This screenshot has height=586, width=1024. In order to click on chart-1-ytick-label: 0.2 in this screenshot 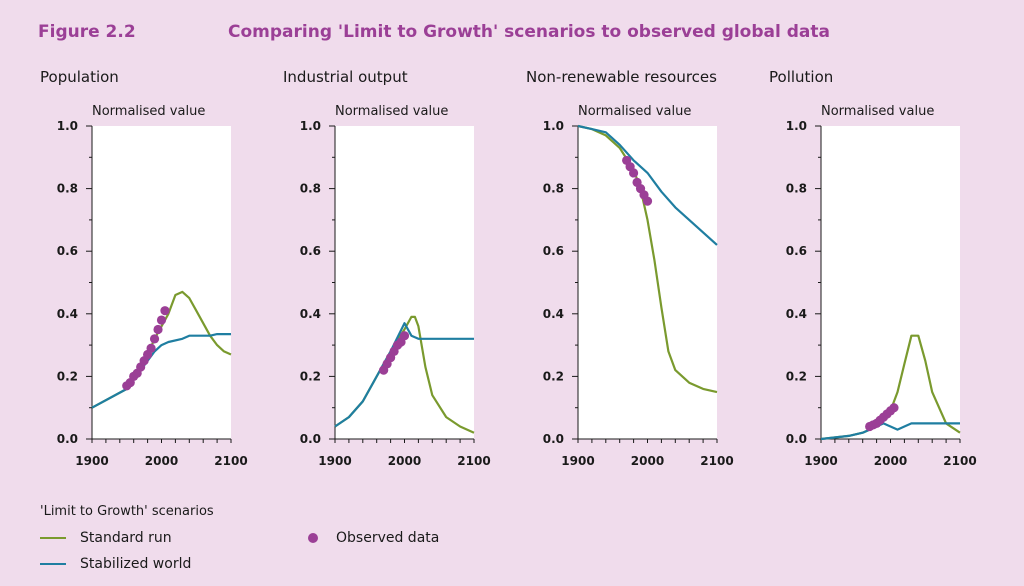, I will do `click(67, 376)`.